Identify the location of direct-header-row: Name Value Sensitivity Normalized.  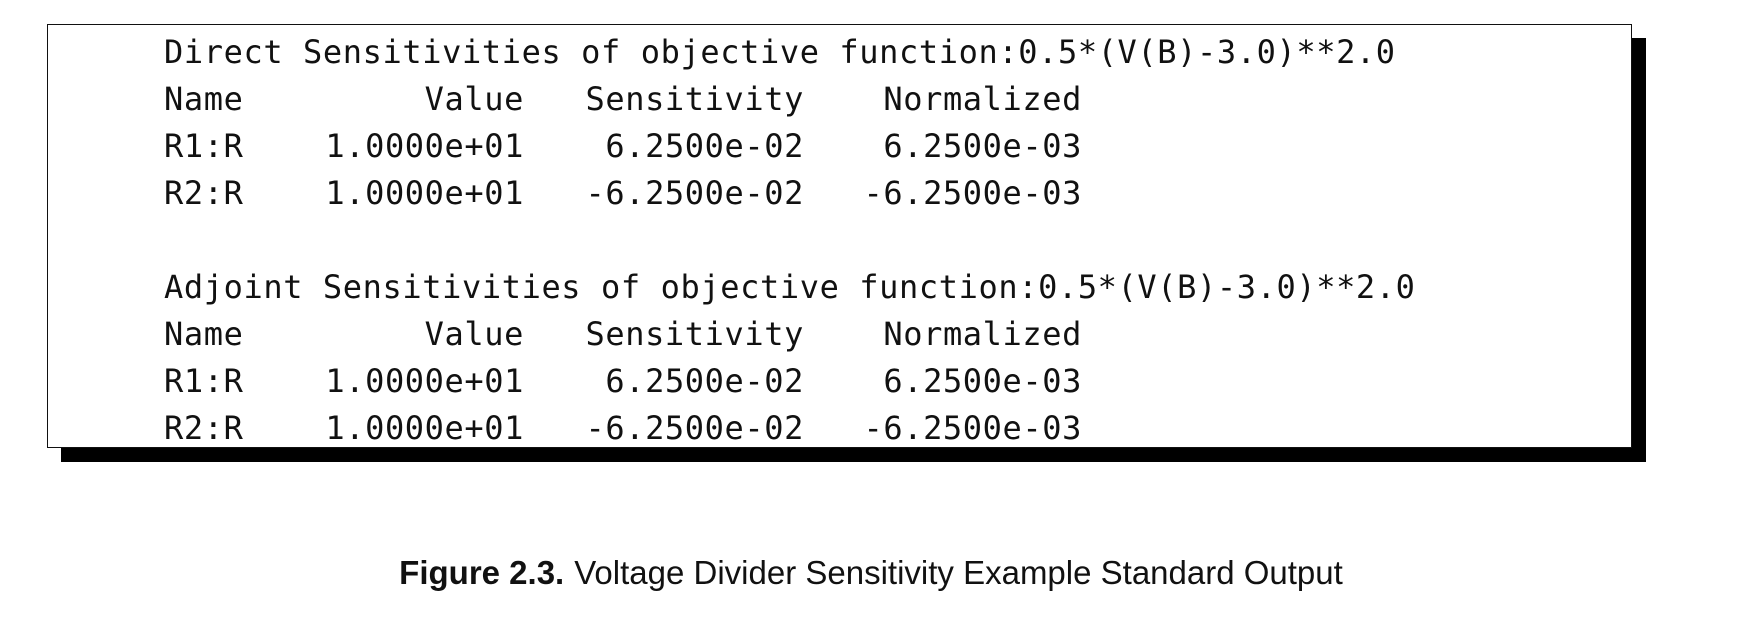
(790, 99).